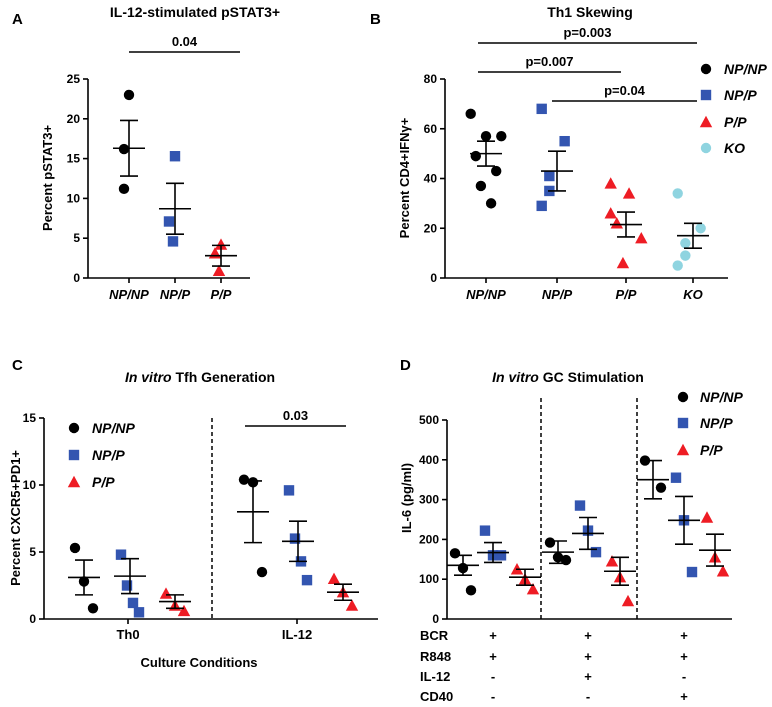 This screenshot has height=707, width=772. What do you see at coordinates (716, 423) in the screenshot?
I see `panel-d-legend-label: NP/P` at bounding box center [716, 423].